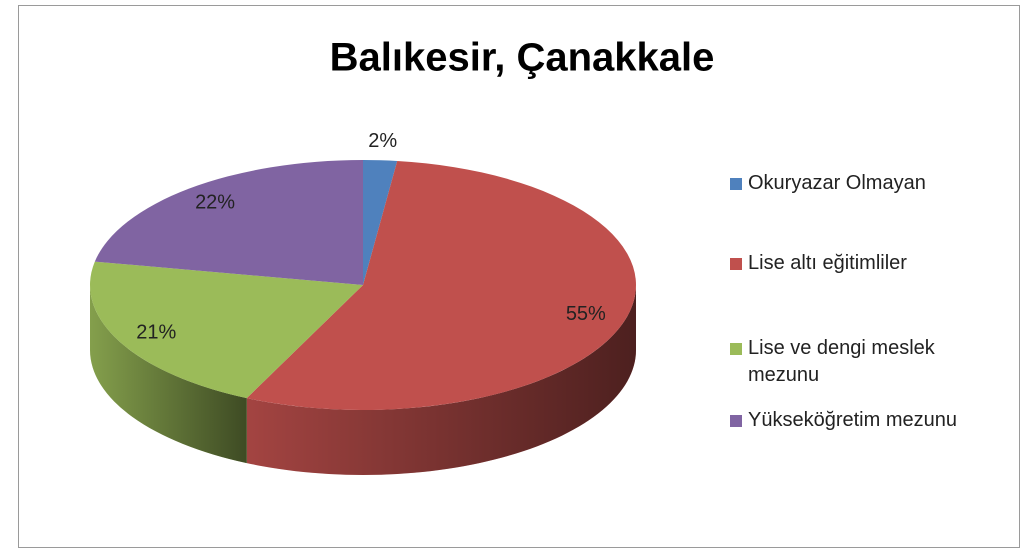 This screenshot has width=1025, height=552. Describe the element at coordinates (215, 202) in the screenshot. I see `data-label: 22%` at that location.